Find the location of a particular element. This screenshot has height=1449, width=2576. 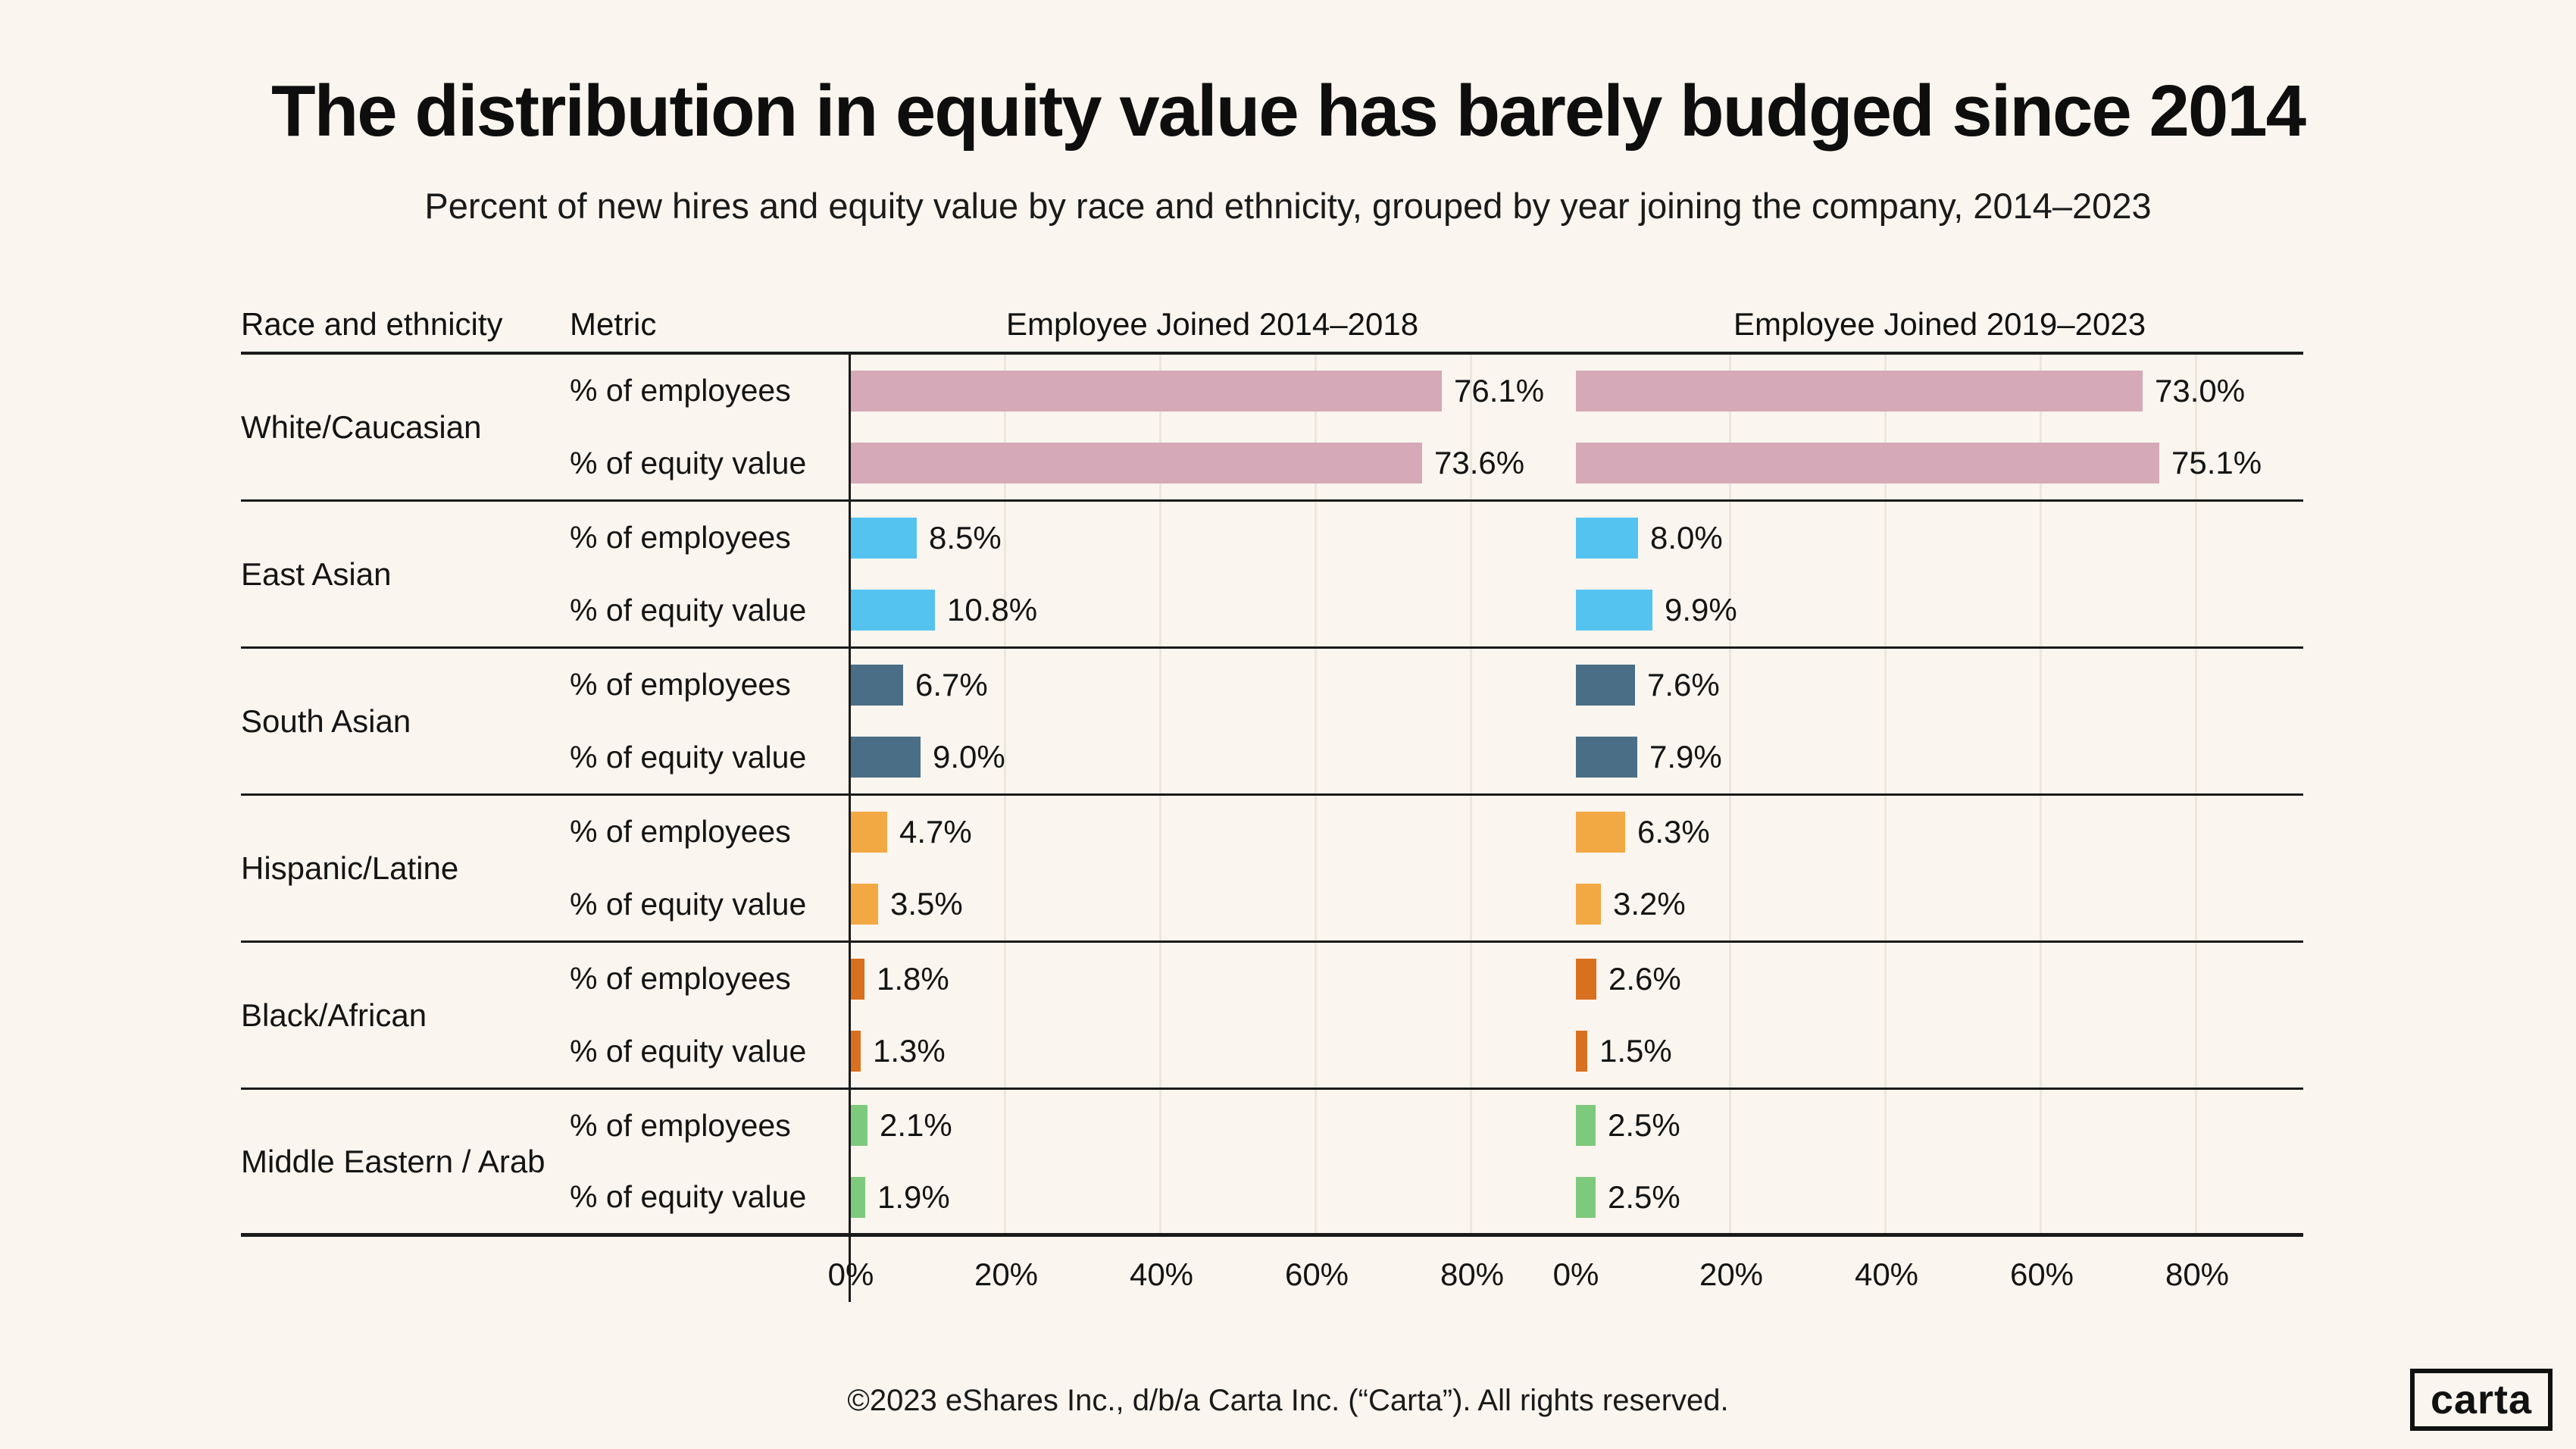

race-label: East Asian is located at coordinates (316, 574).